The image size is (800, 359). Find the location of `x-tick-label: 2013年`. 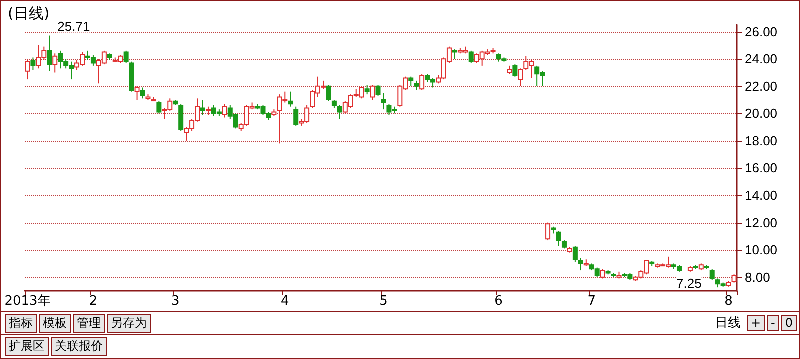

x-tick-label: 2013年 is located at coordinates (27, 301).